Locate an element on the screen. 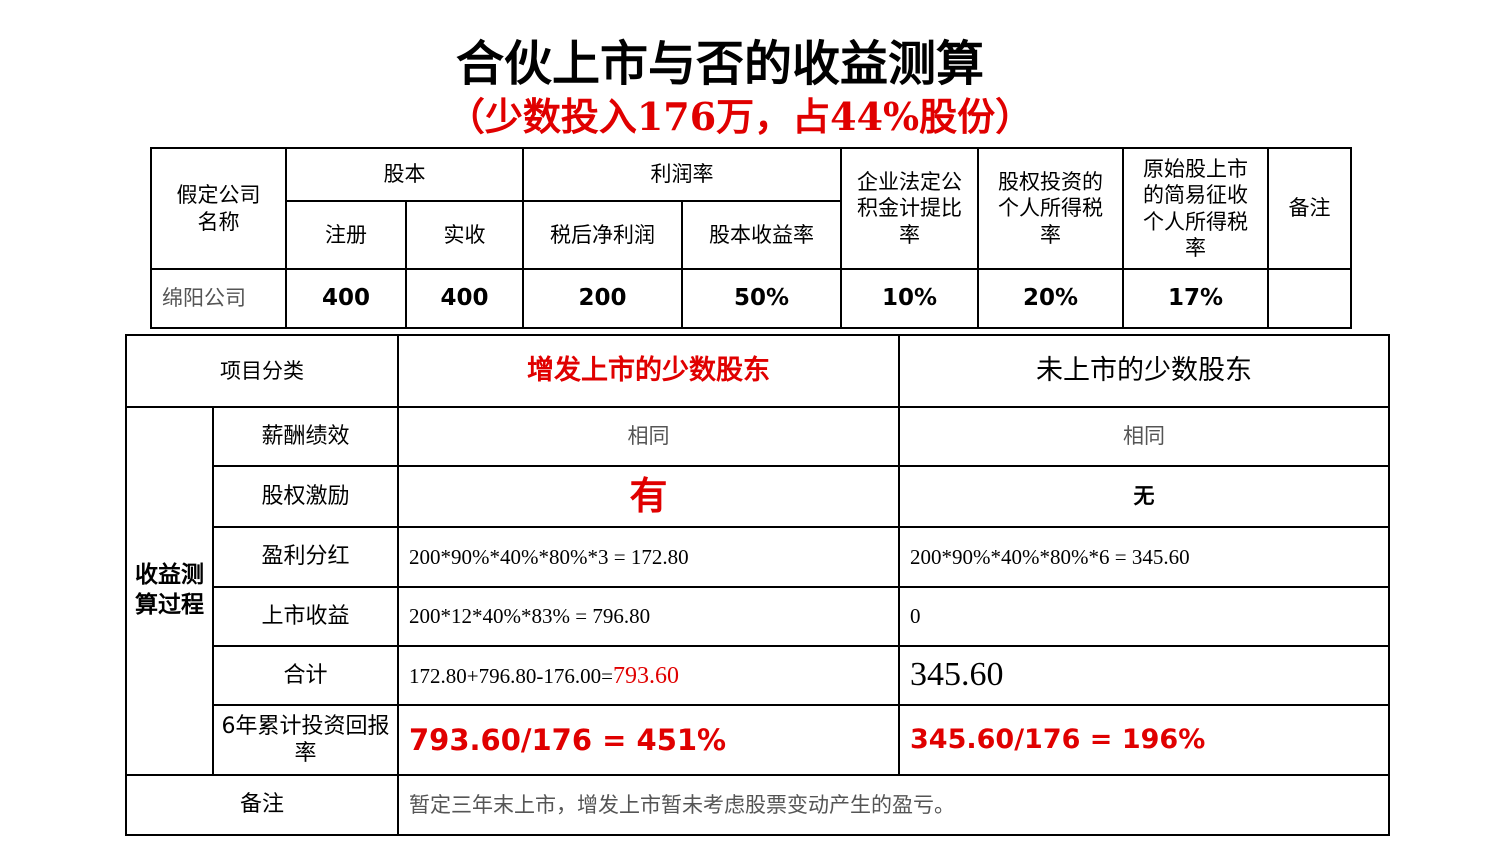  header-profit-rate: 利润率 is located at coordinates (682, 174).